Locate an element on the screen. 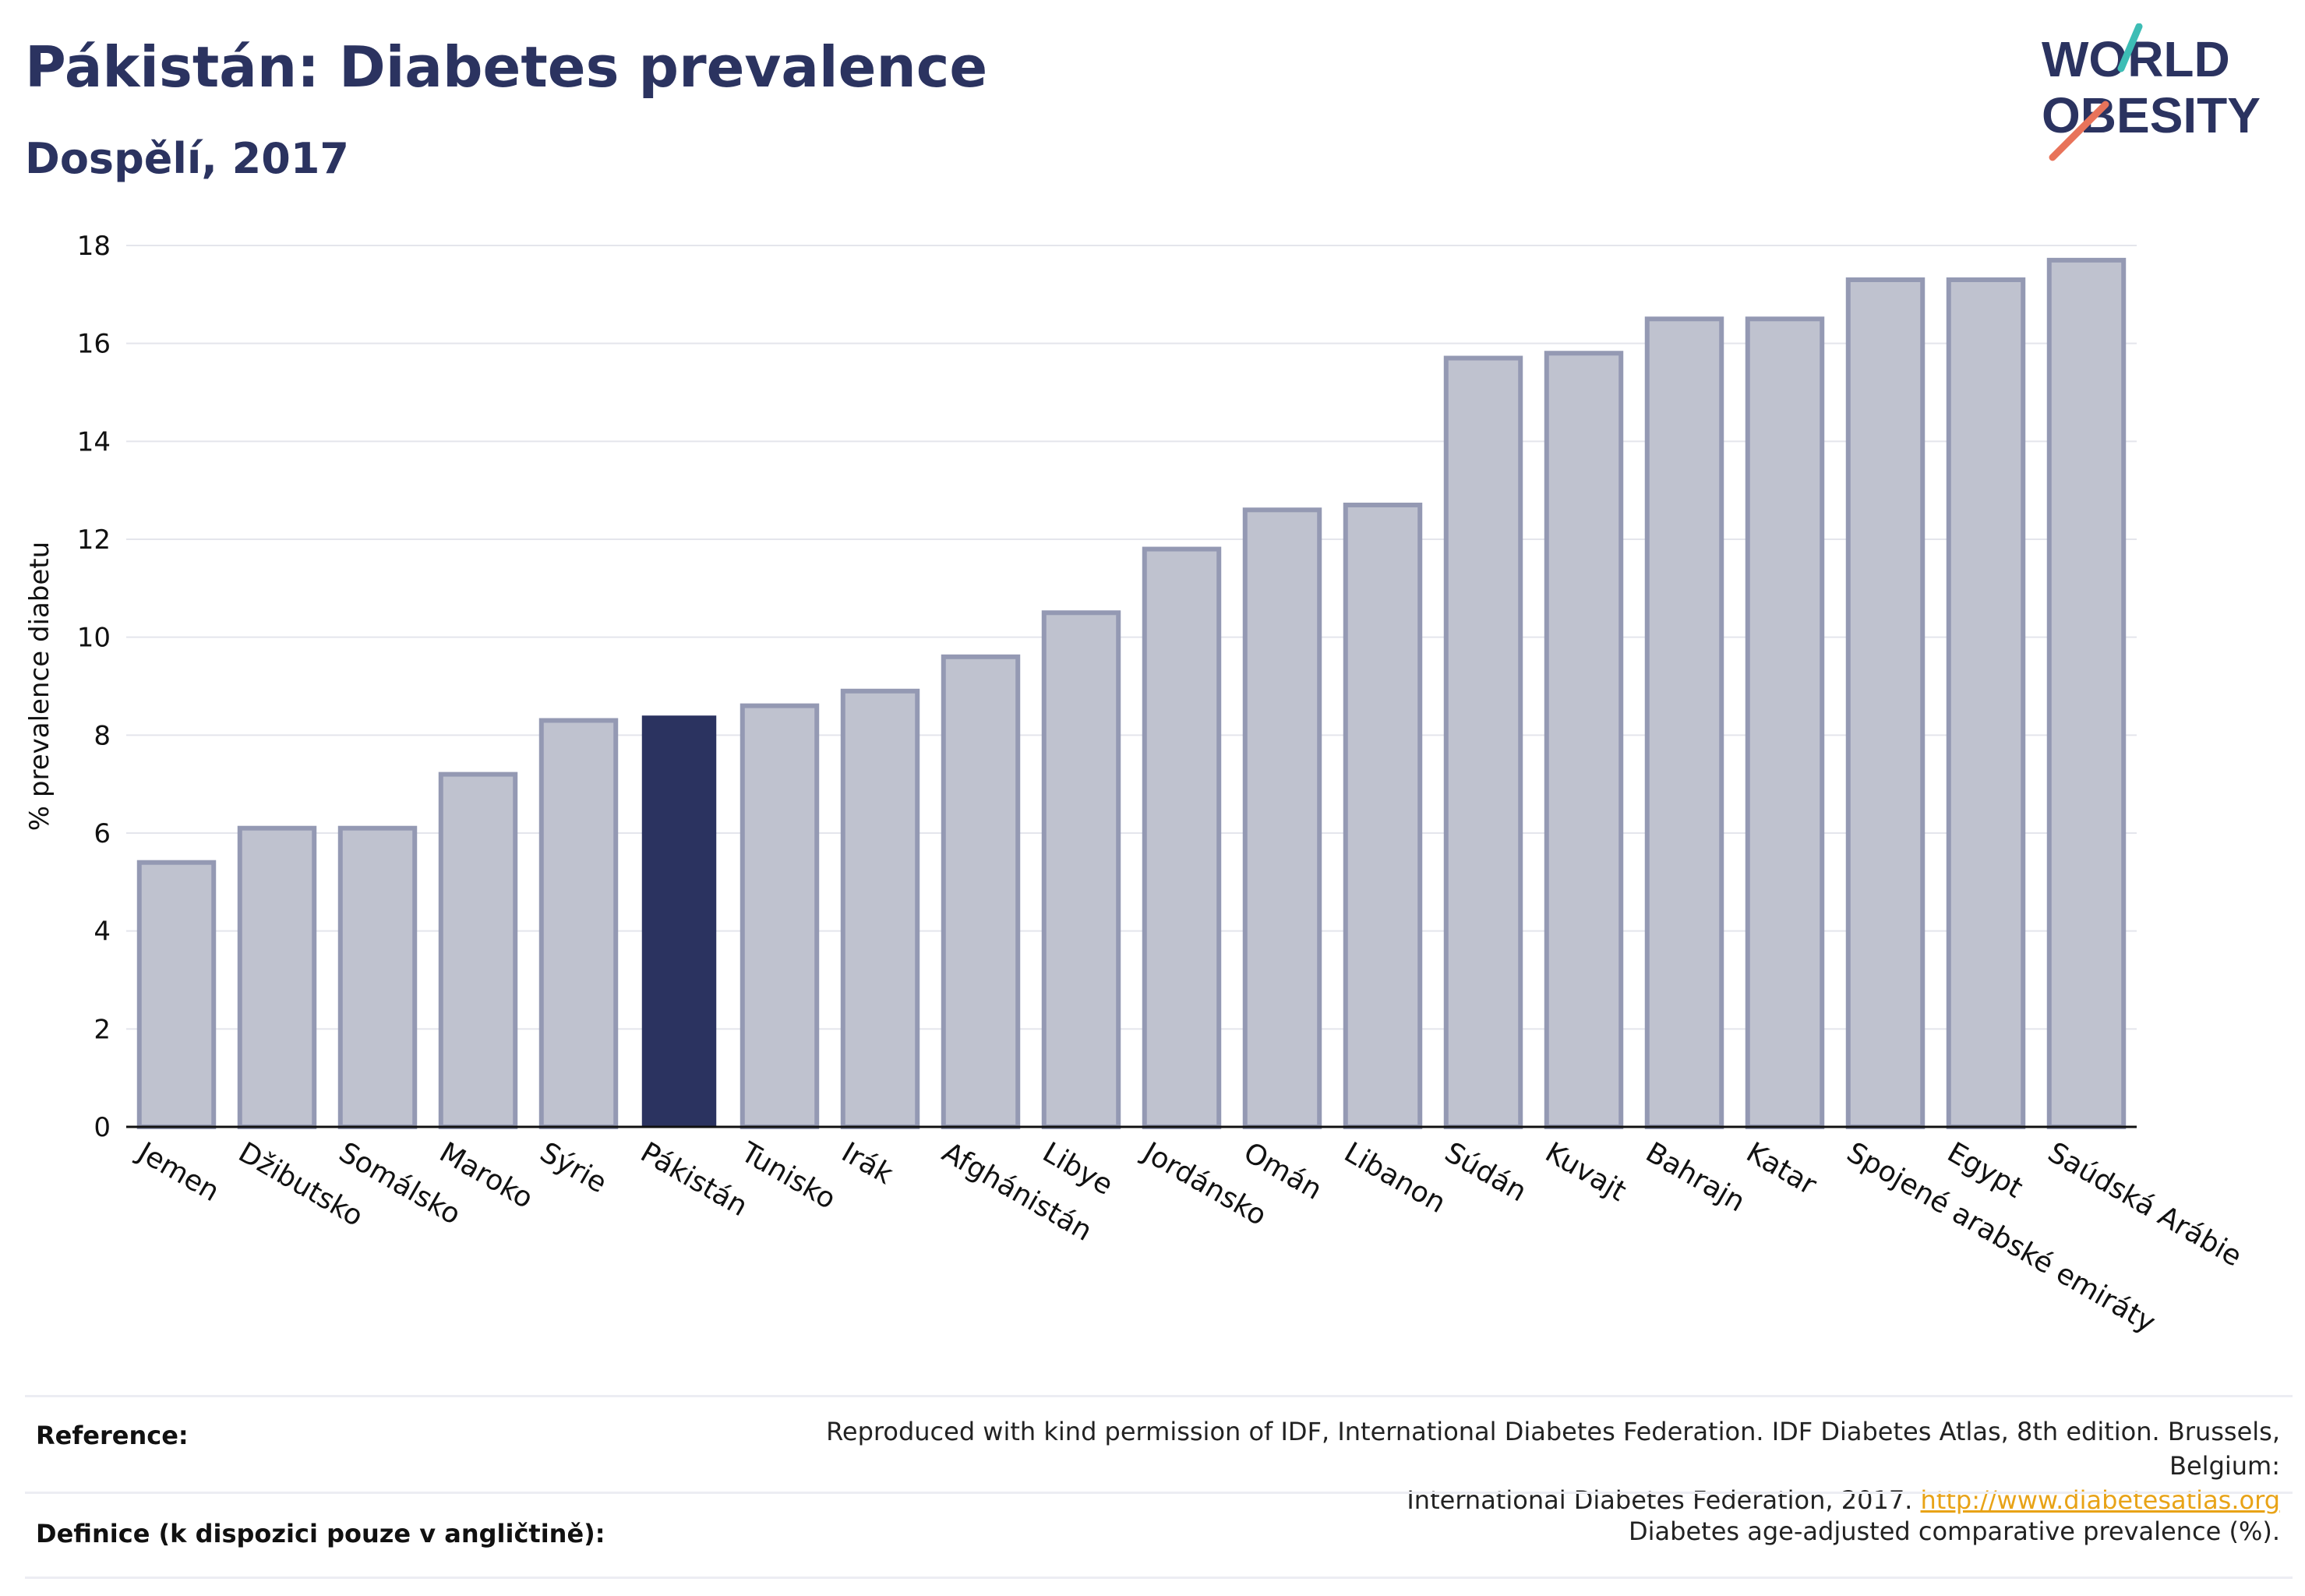 This screenshot has height=1596, width=2305. y-tick-label: 12 is located at coordinates (94, 540).